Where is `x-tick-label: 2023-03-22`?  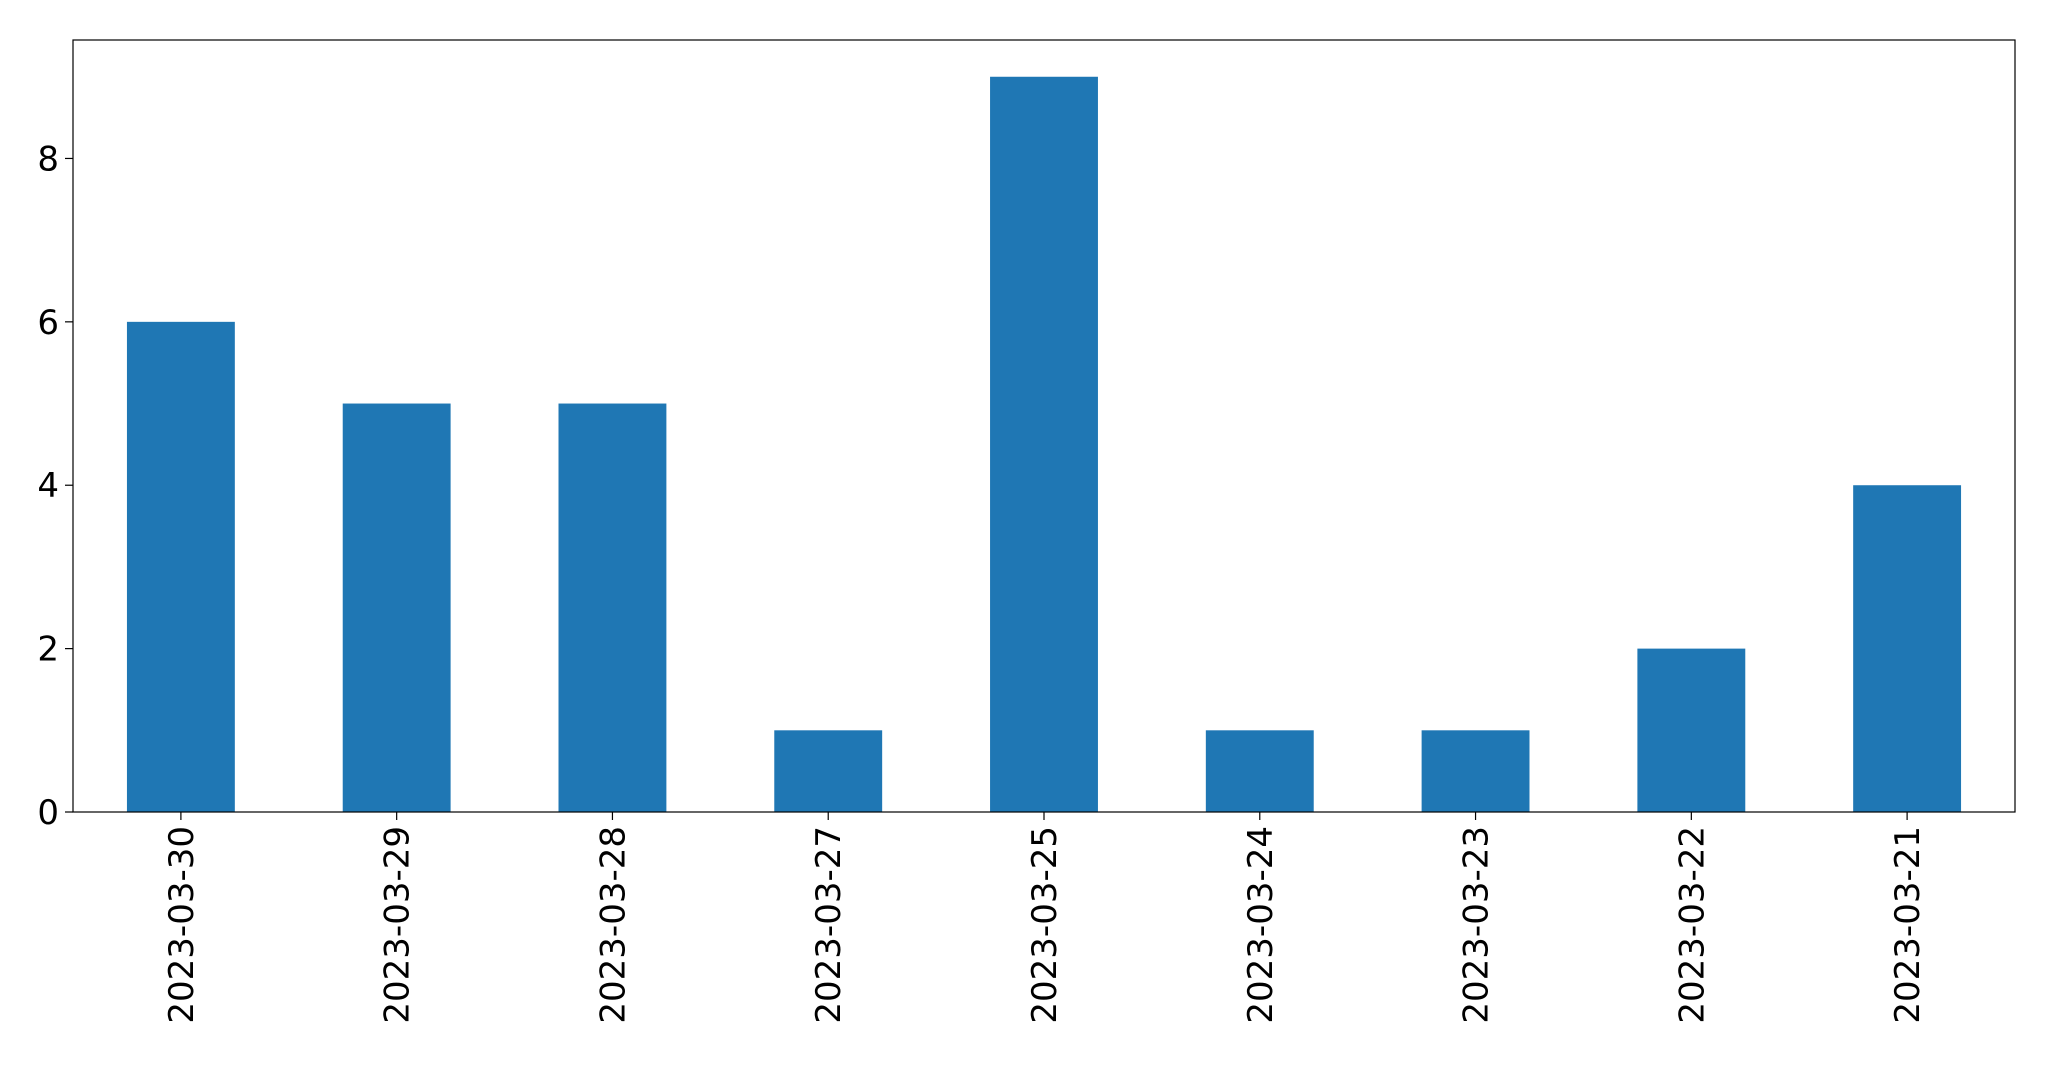
x-tick-label: 2023-03-22 is located at coordinates (1692, 925).